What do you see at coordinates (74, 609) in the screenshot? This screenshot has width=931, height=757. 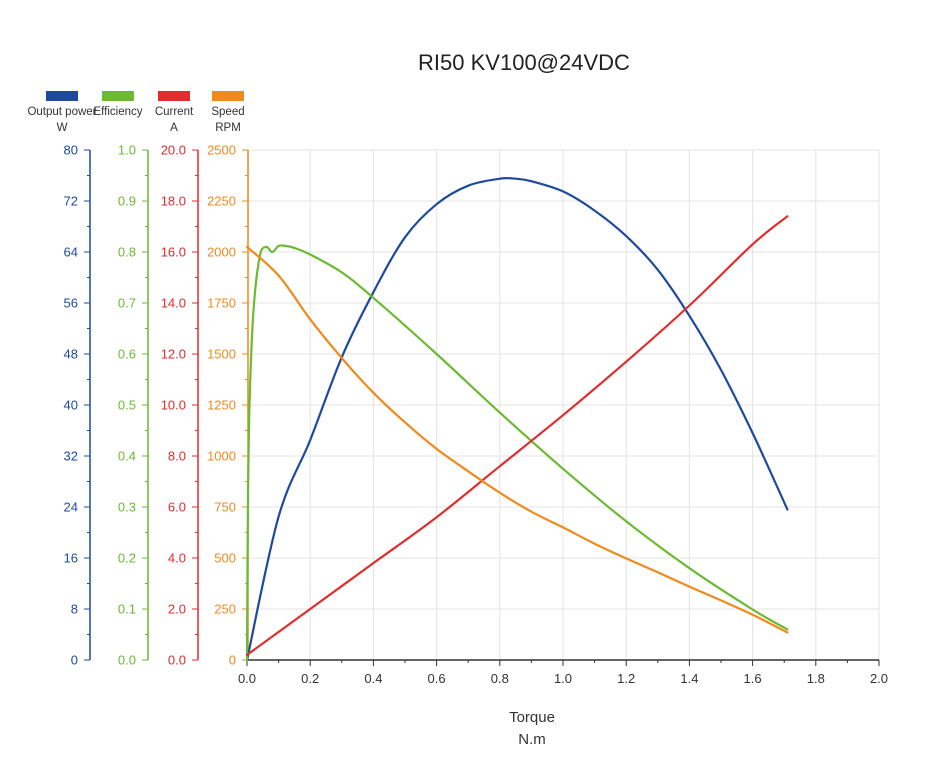 I see `y-tick-label: 8` at bounding box center [74, 609].